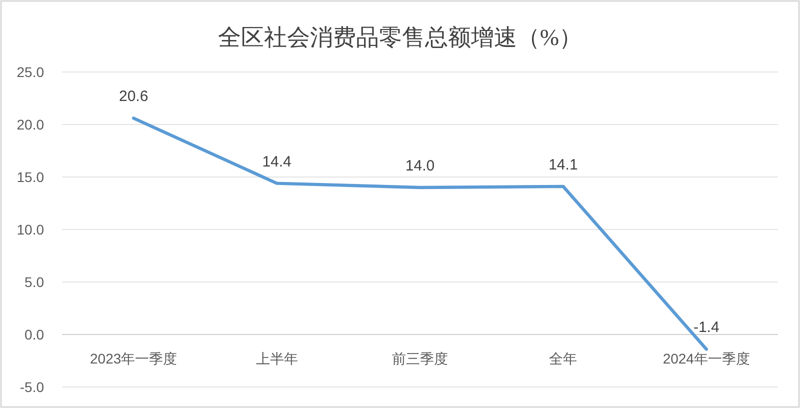 The width and height of the screenshot is (800, 408). What do you see at coordinates (30, 72) in the screenshot?
I see `y-tick-label: 25.0` at bounding box center [30, 72].